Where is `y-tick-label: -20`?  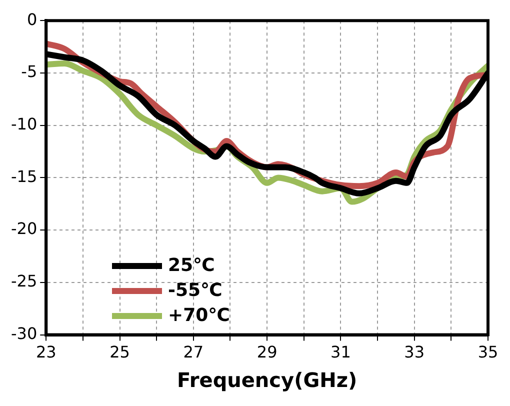
y-tick-label: -20 is located at coordinates (24, 228).